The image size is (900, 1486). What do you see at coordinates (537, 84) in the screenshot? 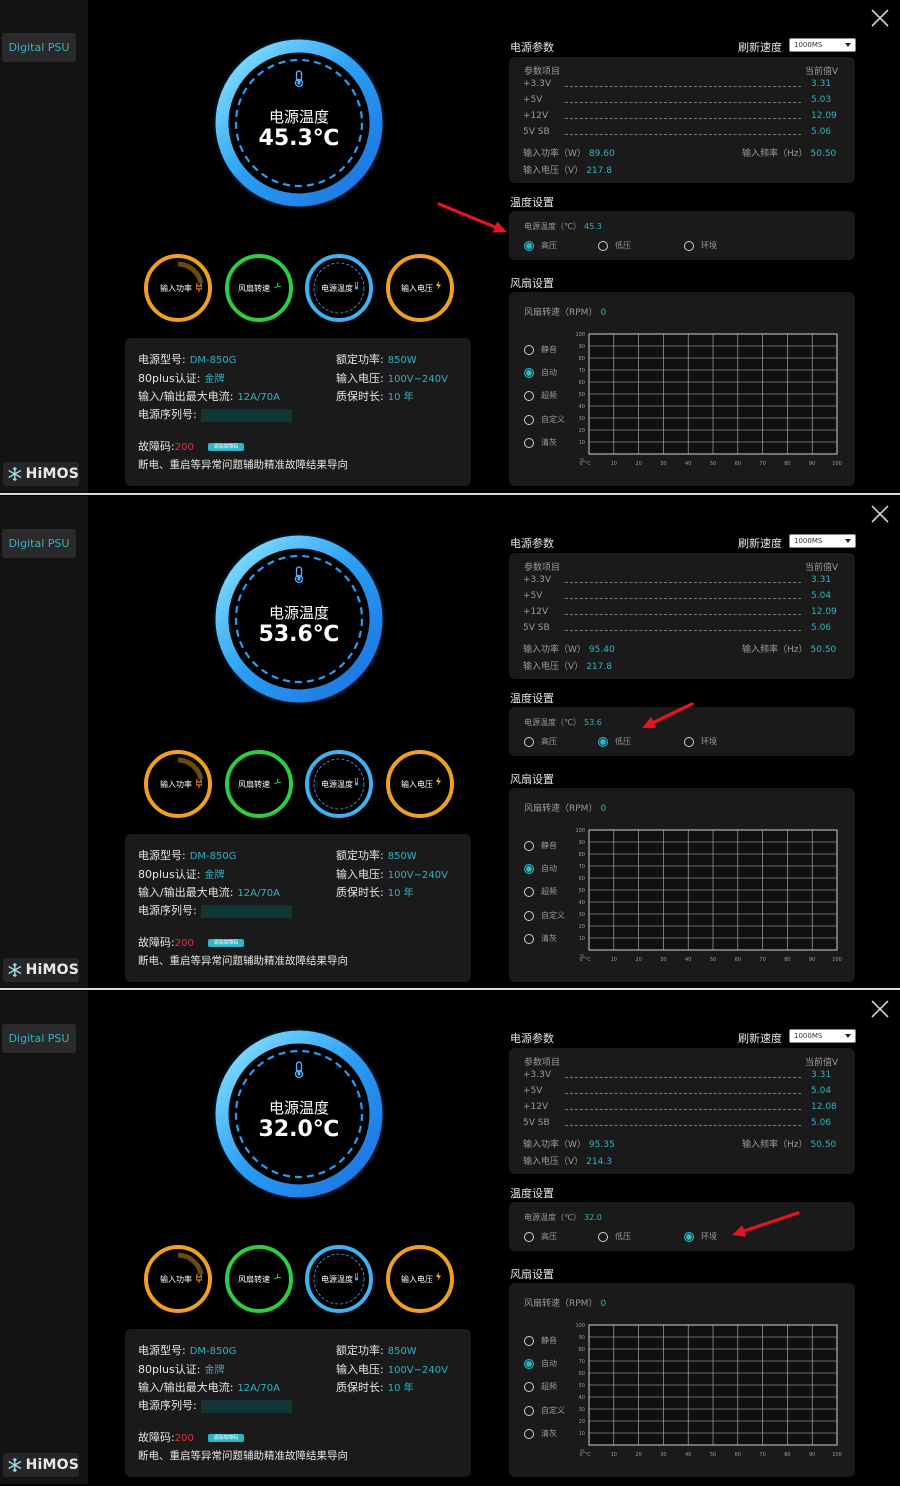
I see `param-name: +3.3V` at bounding box center [537, 84].